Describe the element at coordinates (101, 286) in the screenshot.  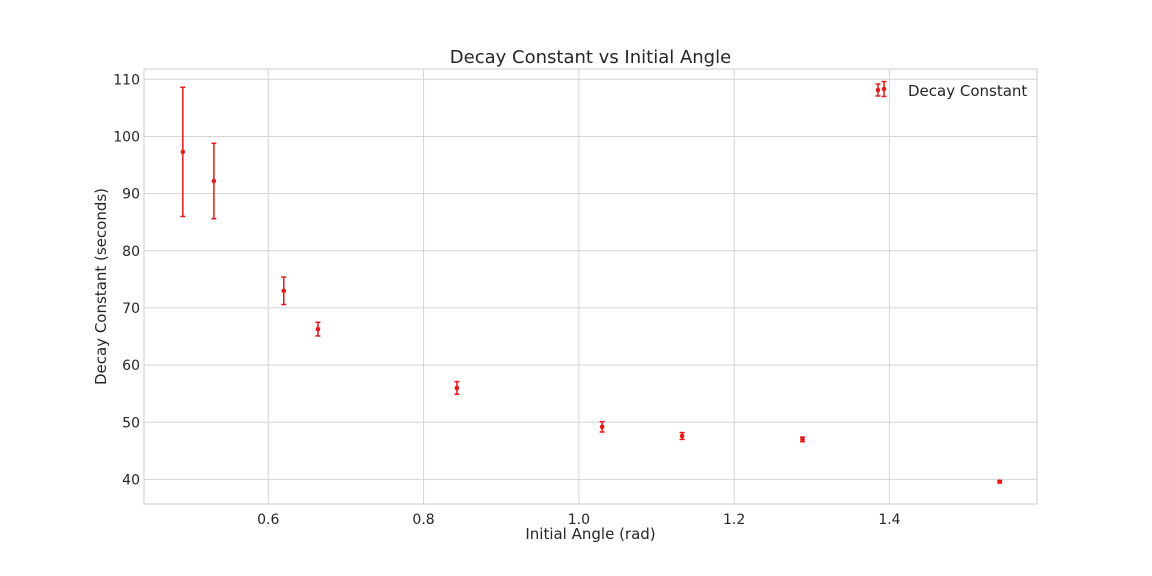
I see `y-axis-label: Decay Constant (seconds)` at that location.